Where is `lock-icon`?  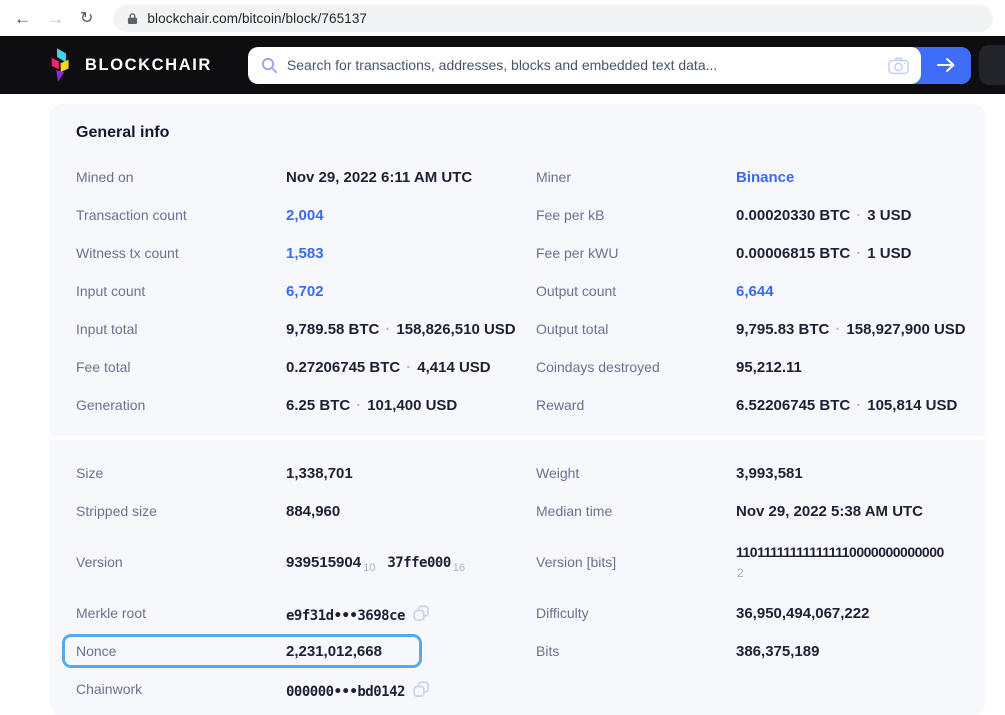
lock-icon is located at coordinates (132, 18).